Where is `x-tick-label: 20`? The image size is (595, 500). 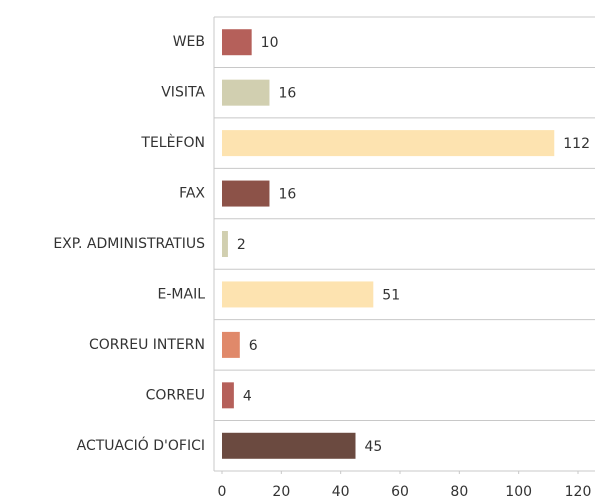
x-tick-label: 20 is located at coordinates (281, 492).